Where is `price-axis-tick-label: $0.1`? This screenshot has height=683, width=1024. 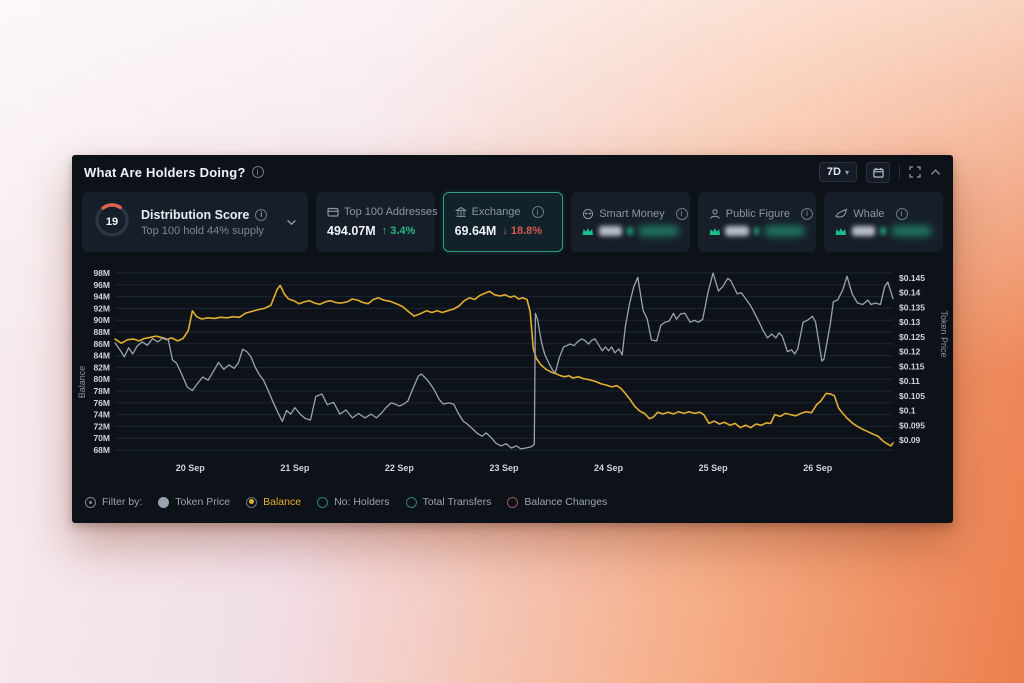 price-axis-tick-label: $0.1 is located at coordinates (907, 411).